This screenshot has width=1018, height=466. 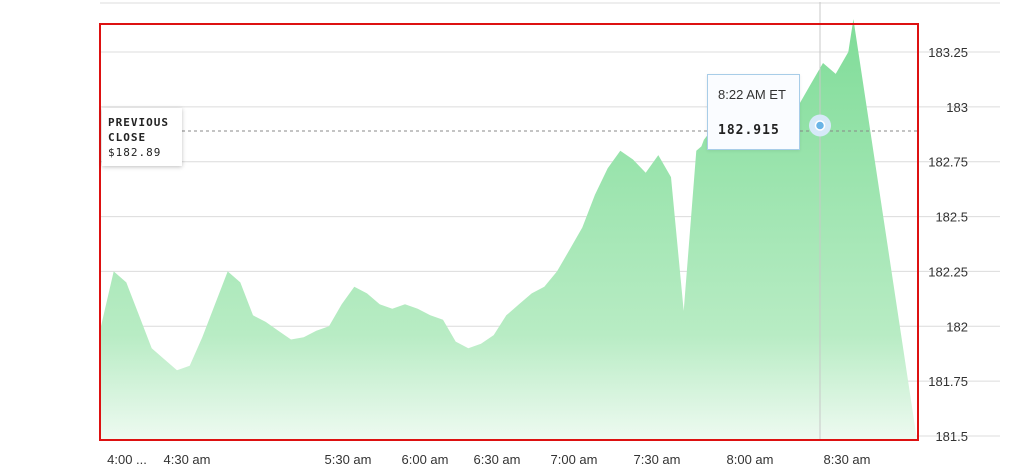 I want to click on hover-tooltip: 8:22 AM ET 182.915, so click(x=753, y=112).